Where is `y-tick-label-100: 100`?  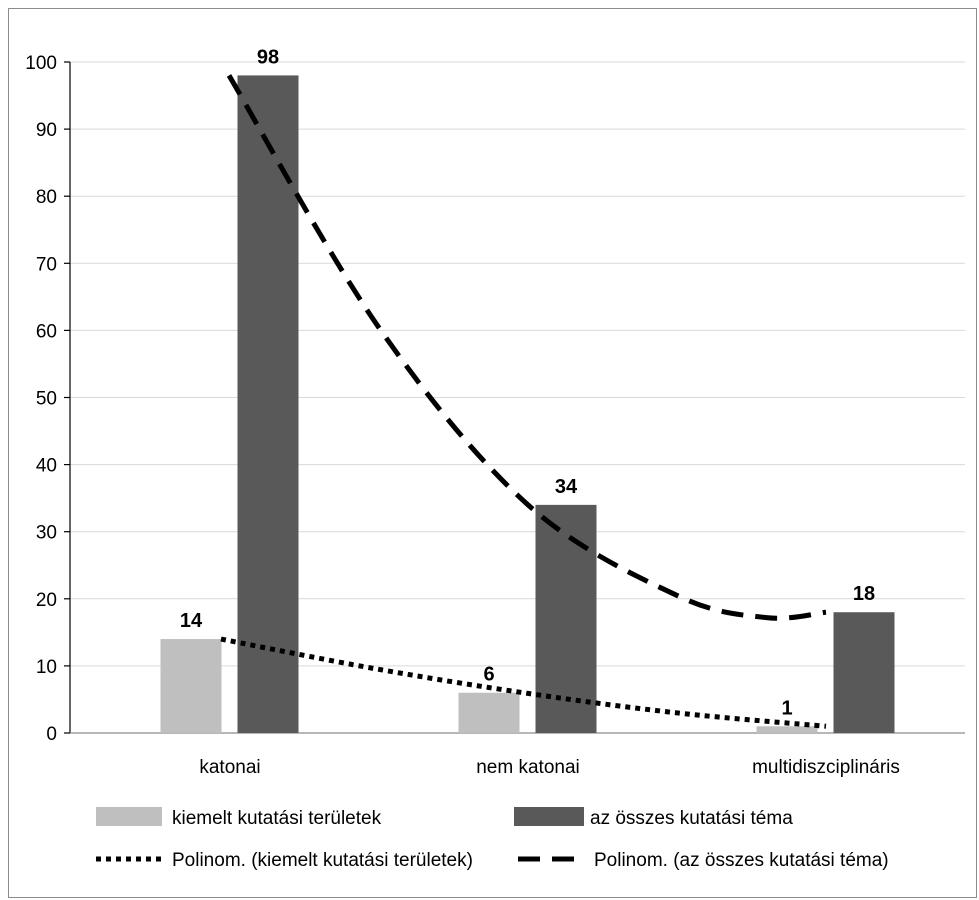
y-tick-label-100: 100 is located at coordinates (41, 63).